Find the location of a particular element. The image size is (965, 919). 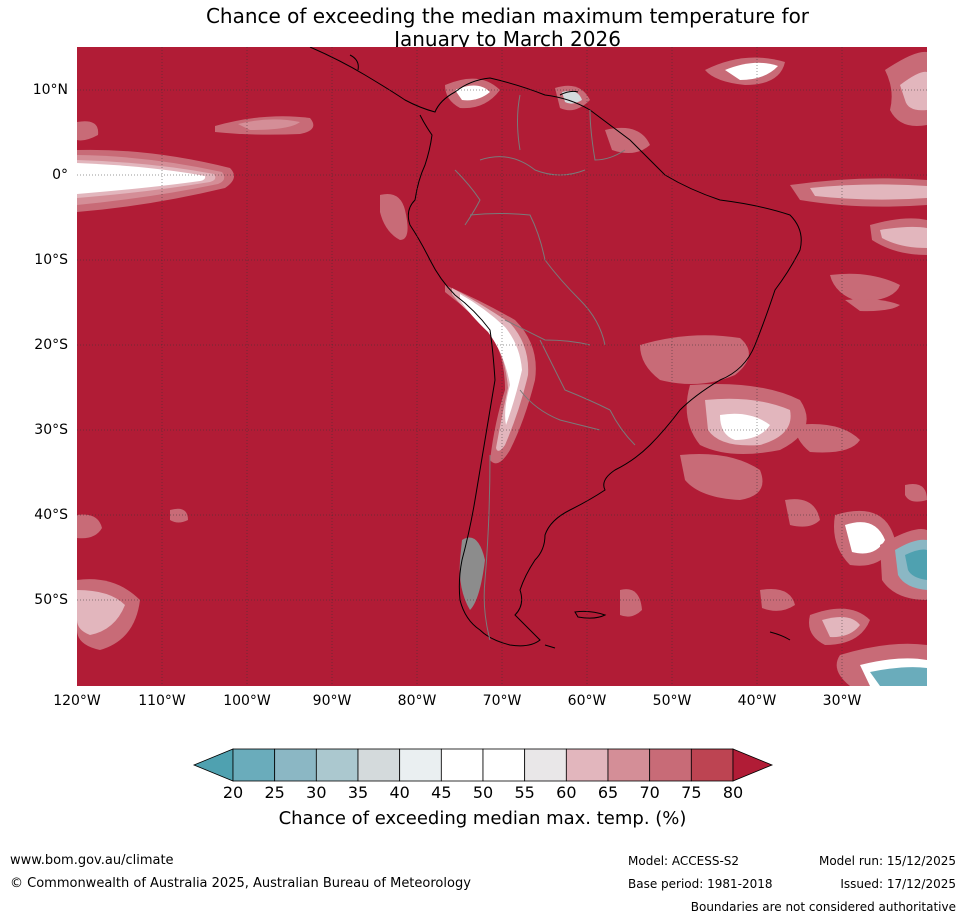

colorbar-tick-label: 35 is located at coordinates (358, 792).